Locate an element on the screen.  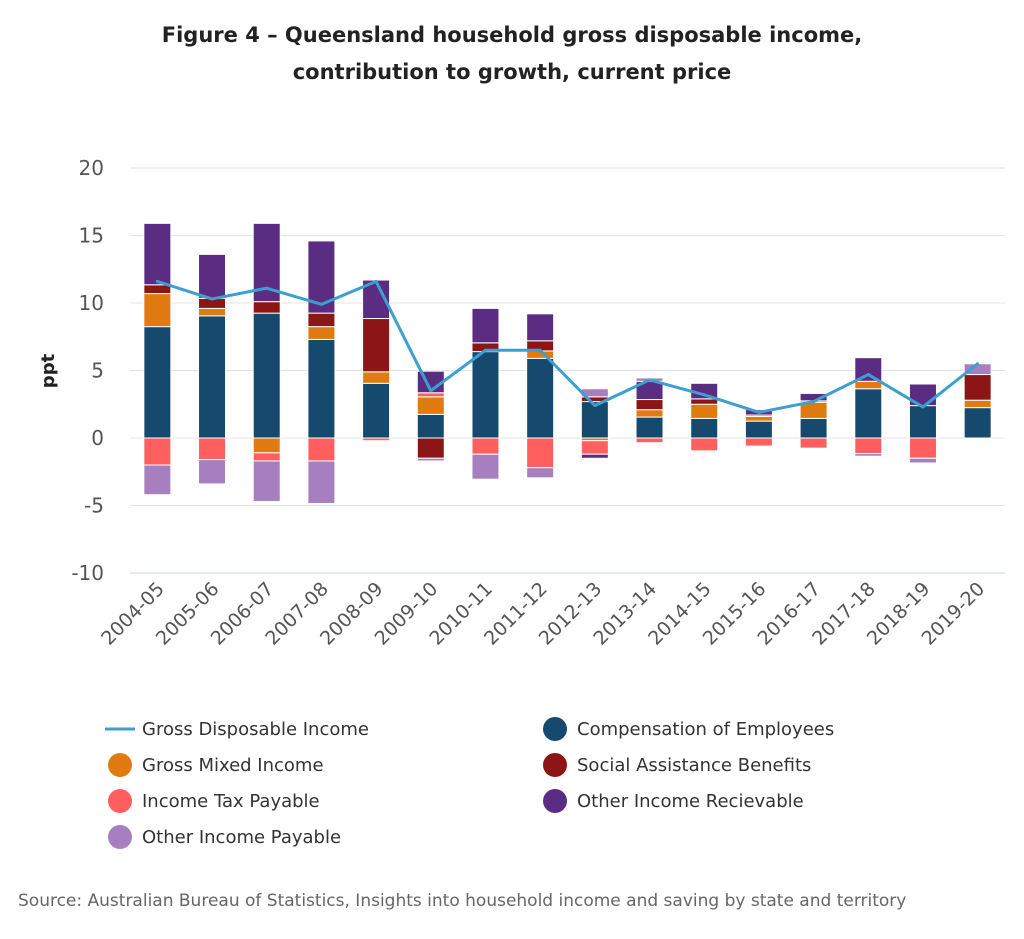
legend-item: Income Tax Payable is located at coordinates (214, 801).